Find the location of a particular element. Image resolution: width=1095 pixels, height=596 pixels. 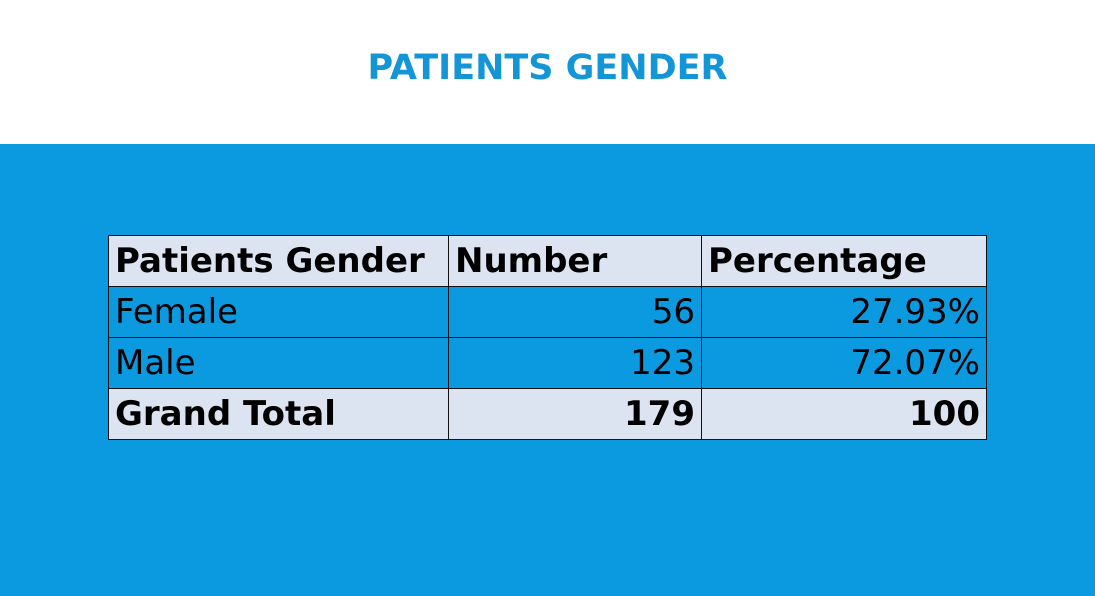

grand-total-label: Grand Total is located at coordinates (278, 414).